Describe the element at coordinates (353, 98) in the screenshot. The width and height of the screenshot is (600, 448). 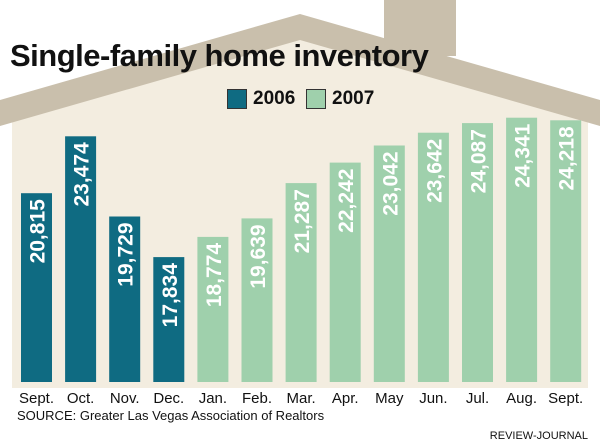
I see `legend-label-2007: 2007` at that location.